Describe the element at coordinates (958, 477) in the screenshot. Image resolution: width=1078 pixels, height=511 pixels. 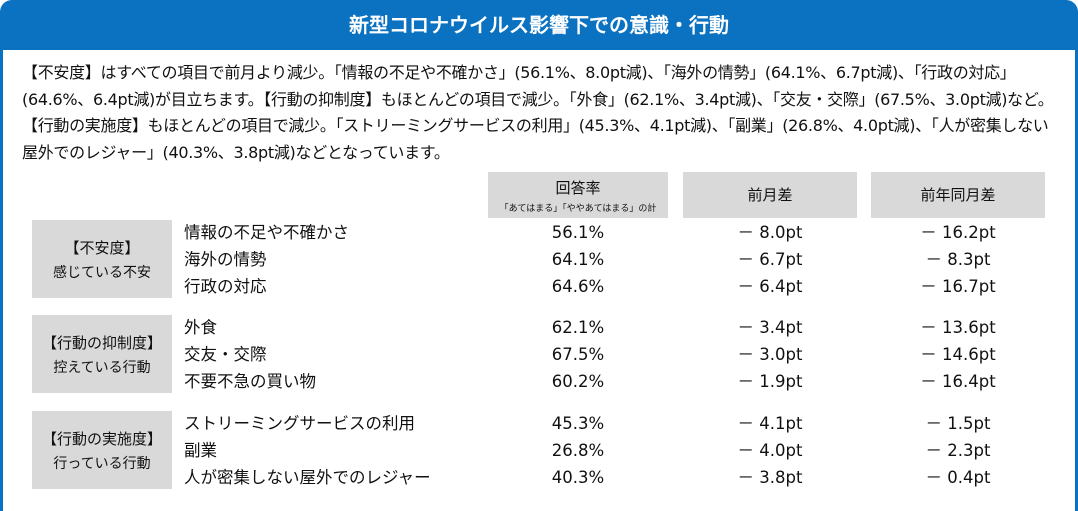
I see `cell-yoy: － 0.4pt` at that location.